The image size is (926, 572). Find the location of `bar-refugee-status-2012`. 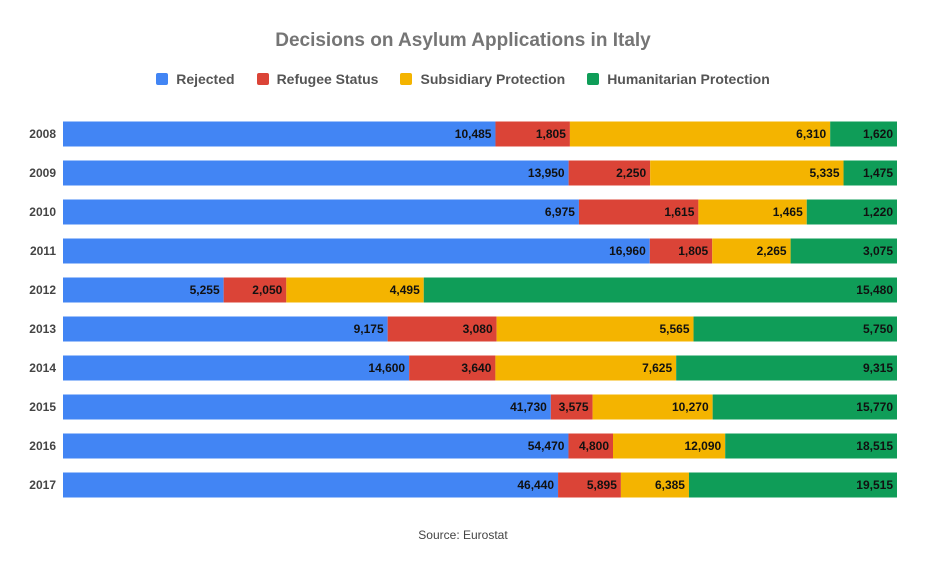

bar-refugee-status-2012 is located at coordinates (255, 290).